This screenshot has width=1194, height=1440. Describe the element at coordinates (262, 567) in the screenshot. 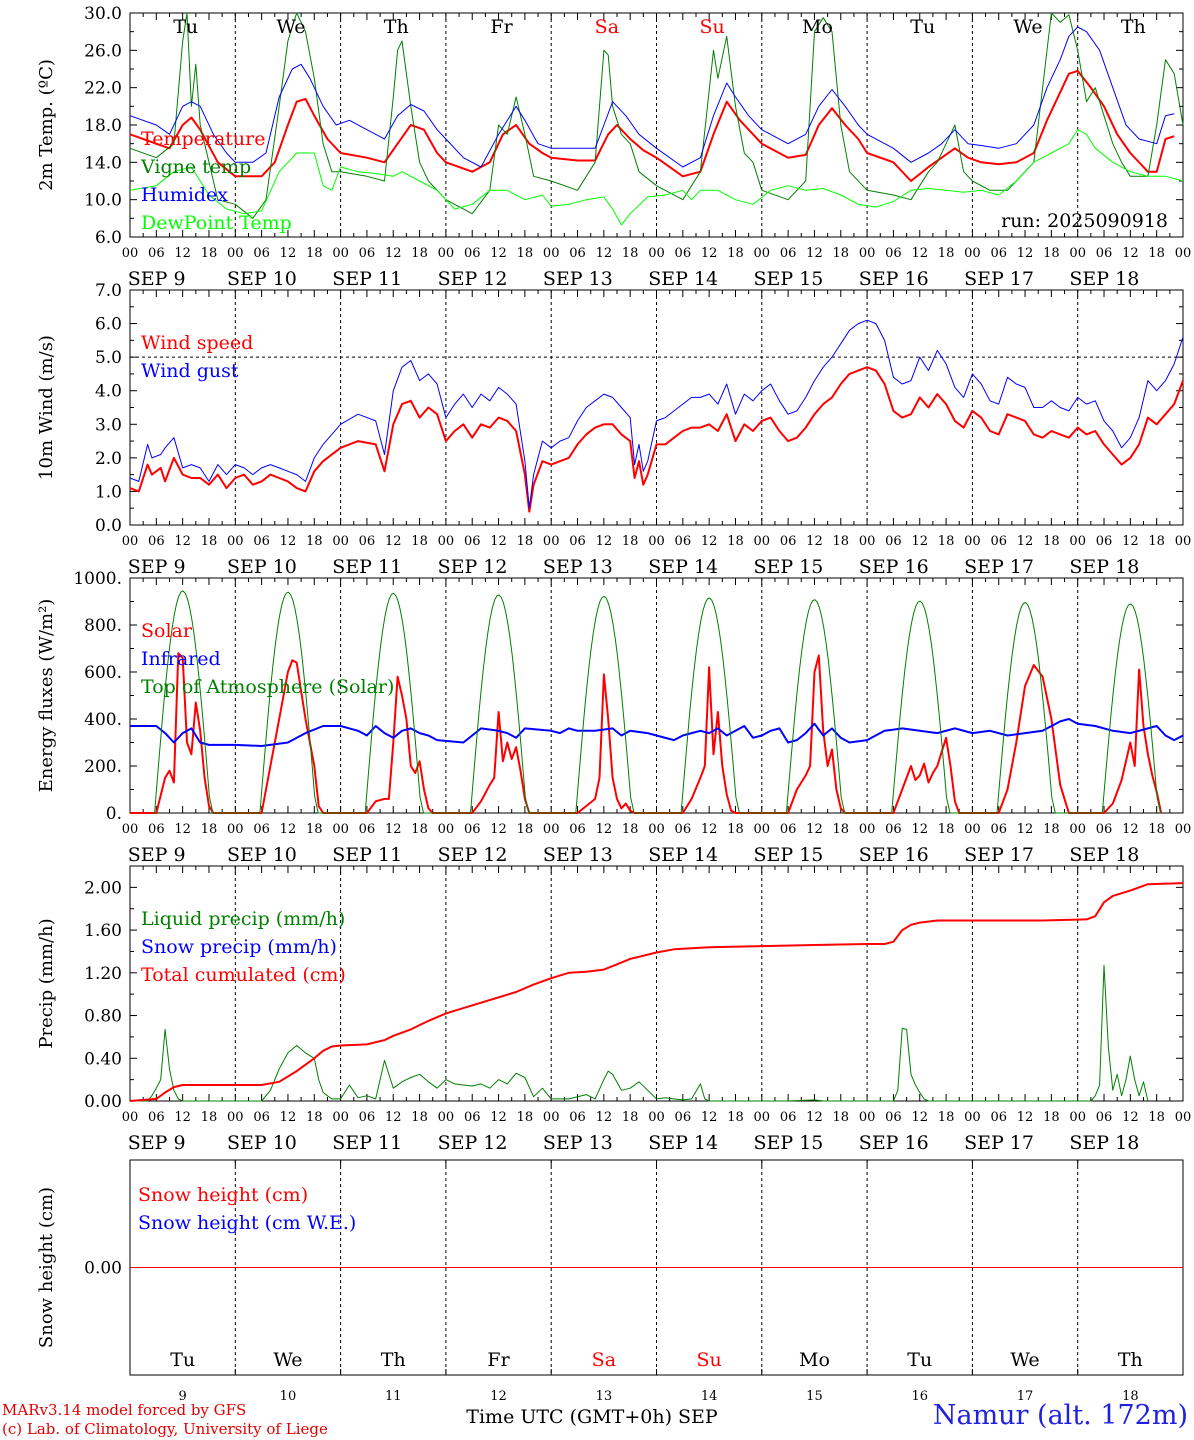

I see `date-label: SEP 10` at that location.